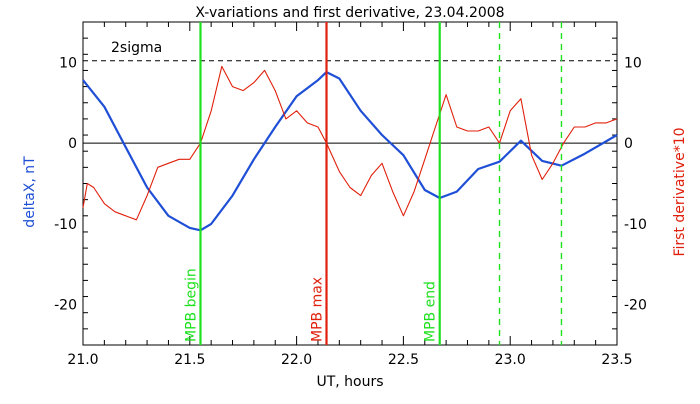 The image size is (700, 404). What do you see at coordinates (635, 225) in the screenshot?
I see `y-tick-label-right: -10` at bounding box center [635, 225].